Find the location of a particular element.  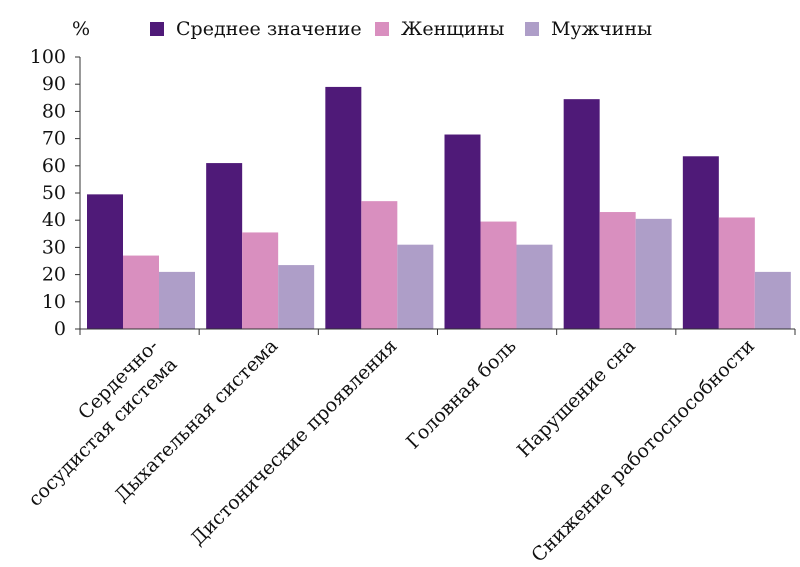

y-tick-label: 20 is located at coordinates (54, 275).